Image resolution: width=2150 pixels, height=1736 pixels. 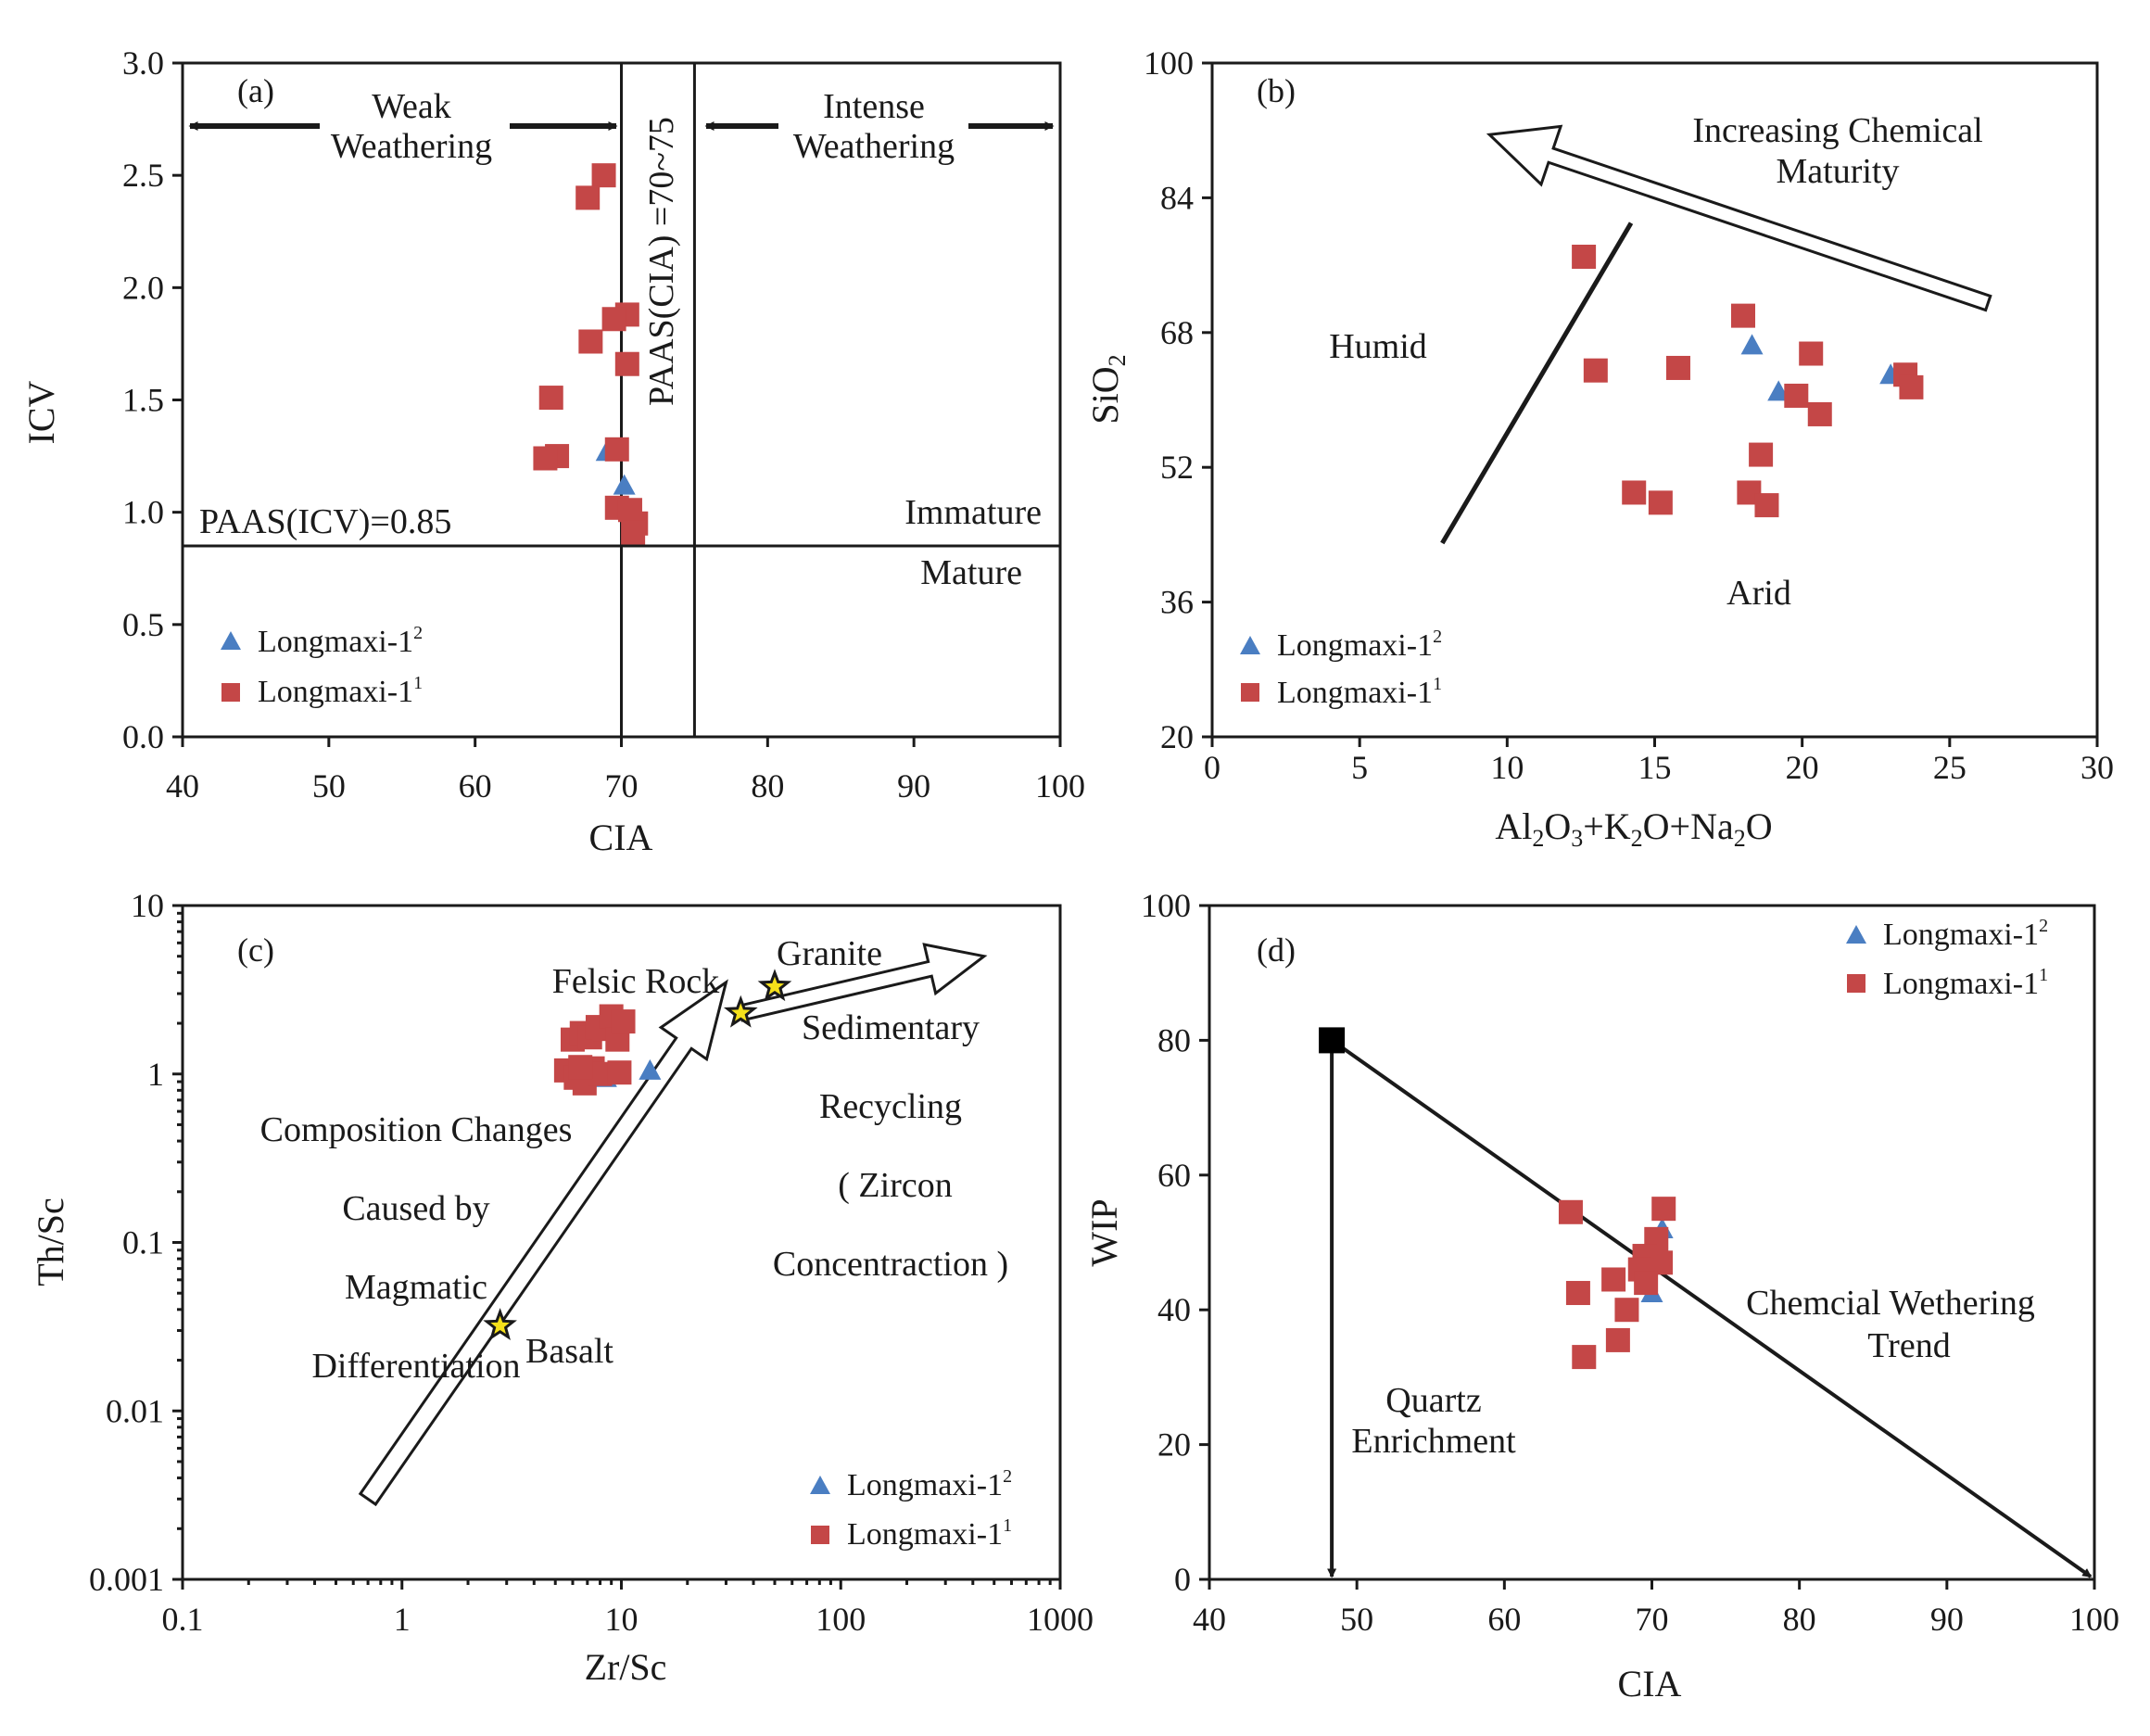 What do you see at coordinates (608, 1050) in the screenshot?
I see `panel-c-points` at bounding box center [608, 1050].